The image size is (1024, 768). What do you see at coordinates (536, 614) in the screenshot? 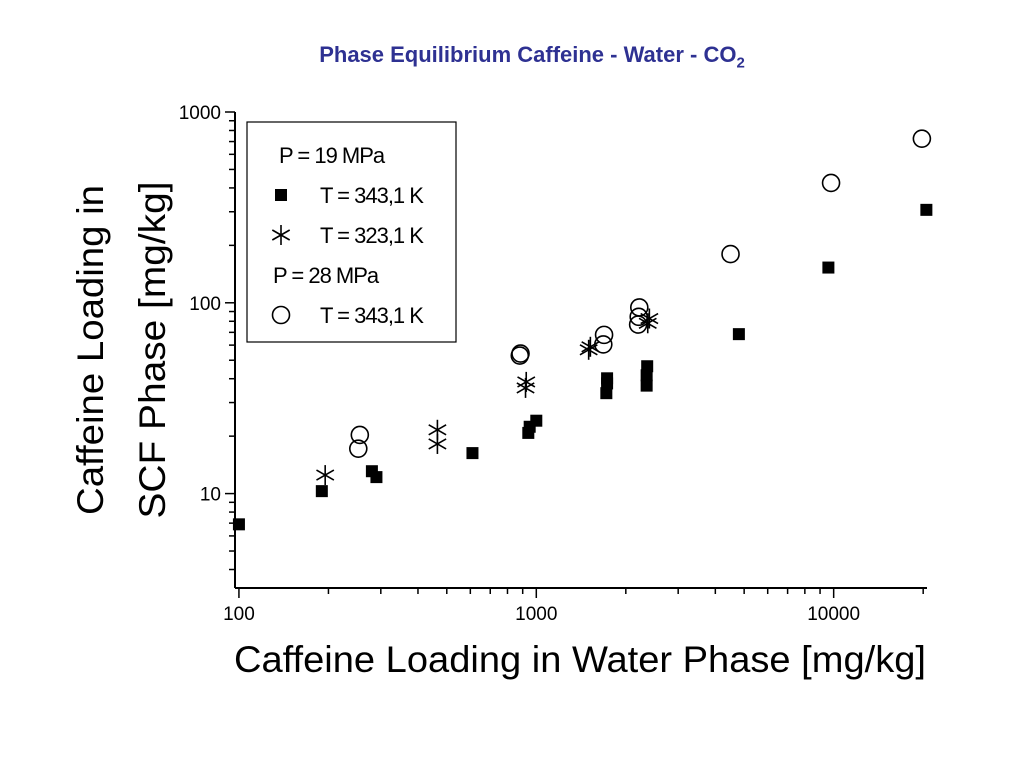
I see `x-tick-label: 1000` at bounding box center [536, 614].